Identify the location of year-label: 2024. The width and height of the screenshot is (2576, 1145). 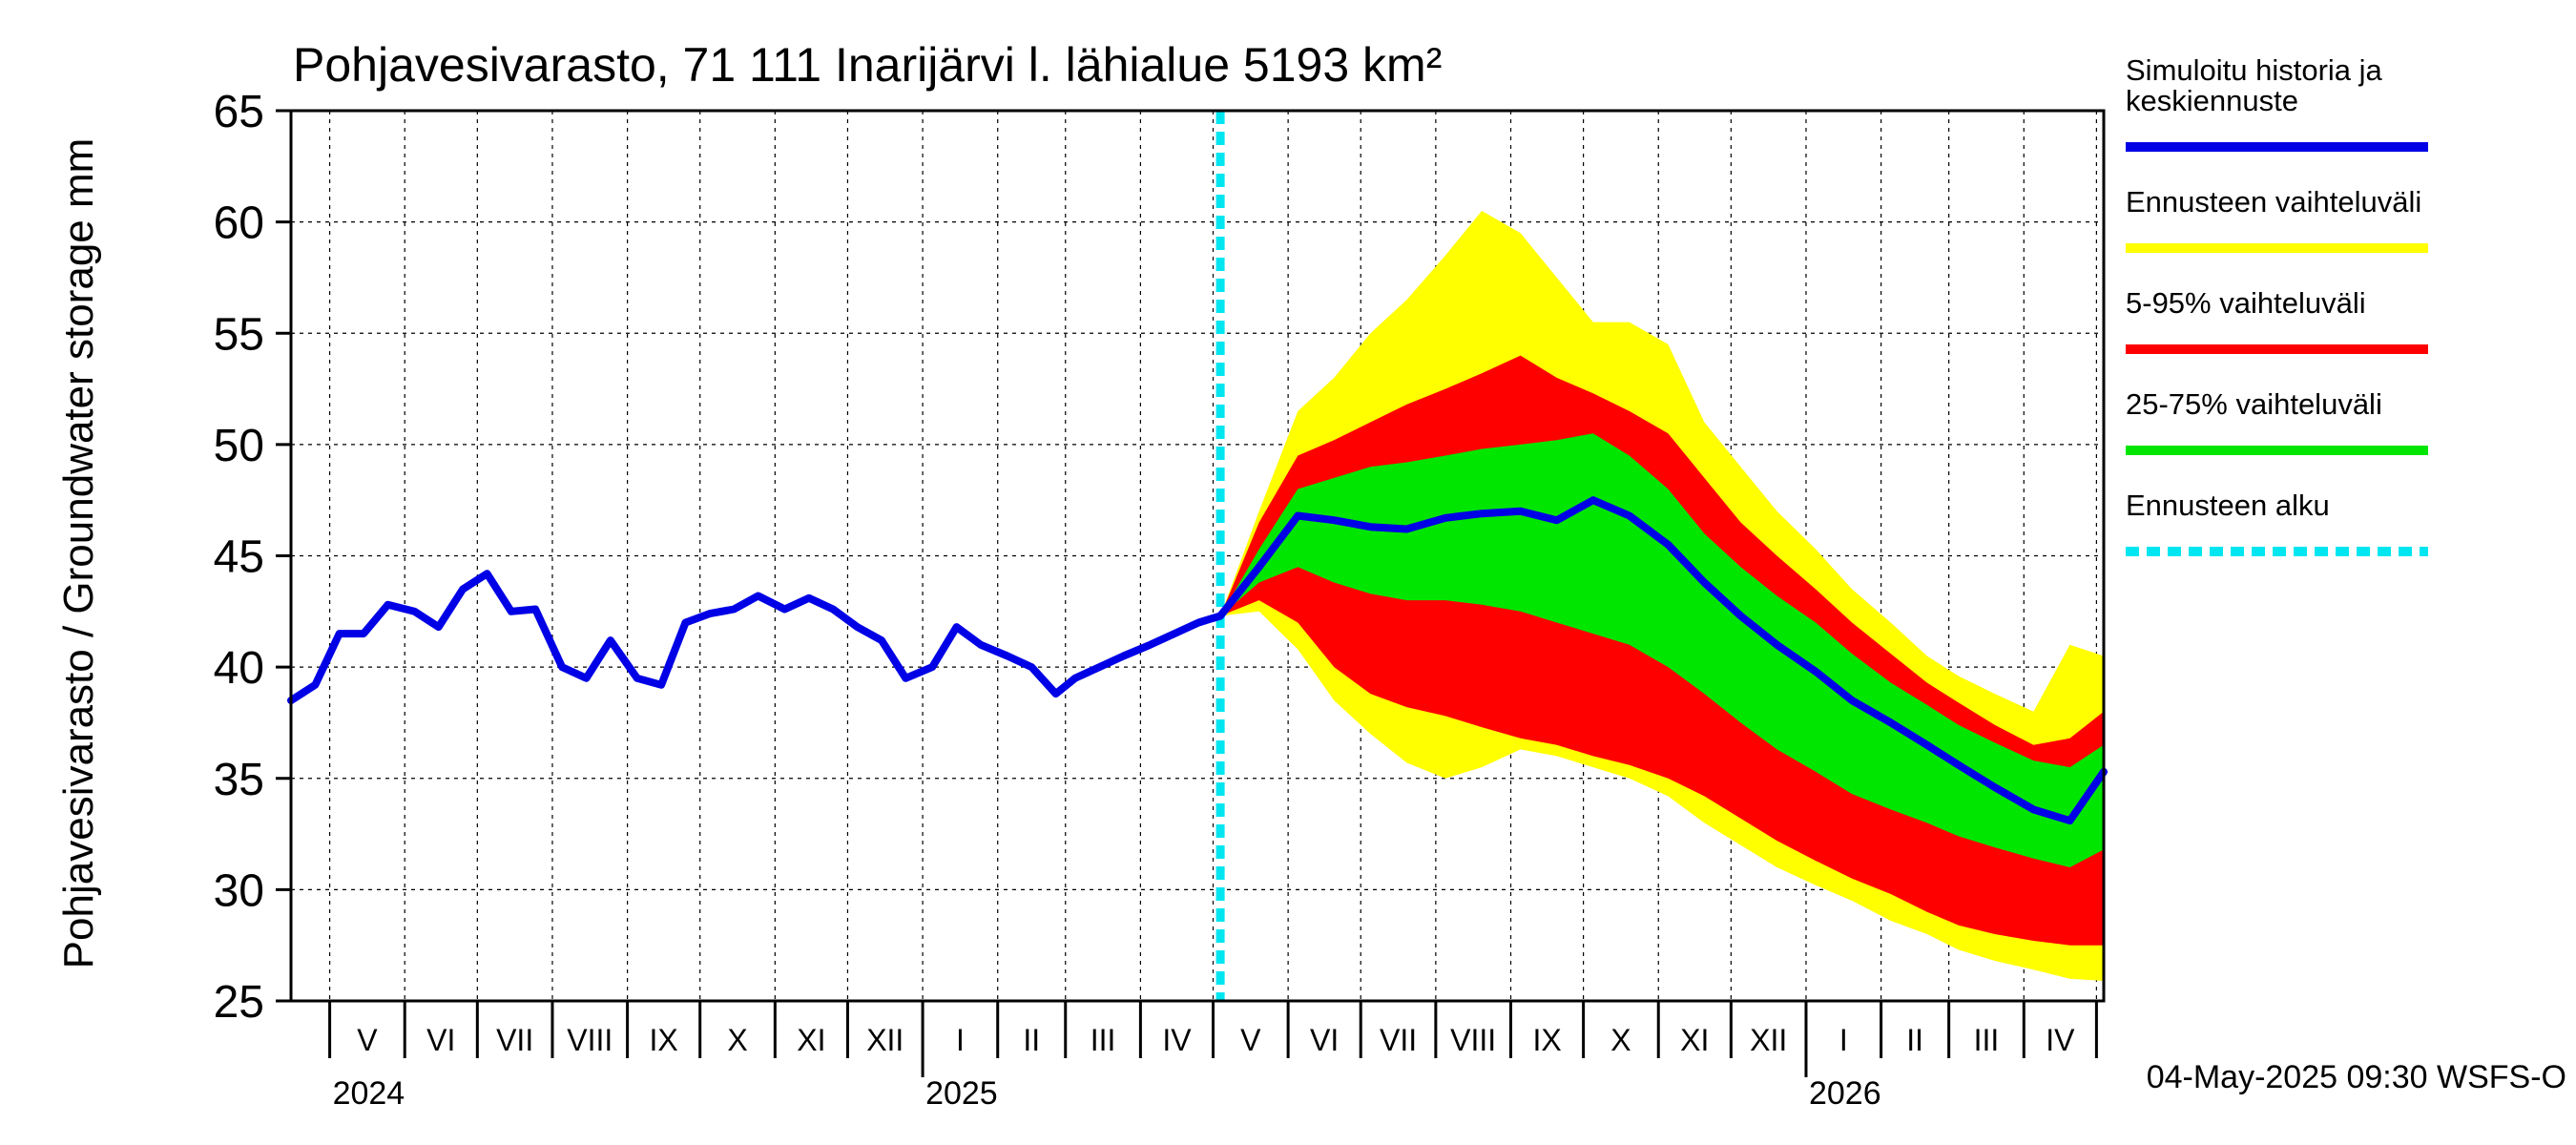
(369, 1094).